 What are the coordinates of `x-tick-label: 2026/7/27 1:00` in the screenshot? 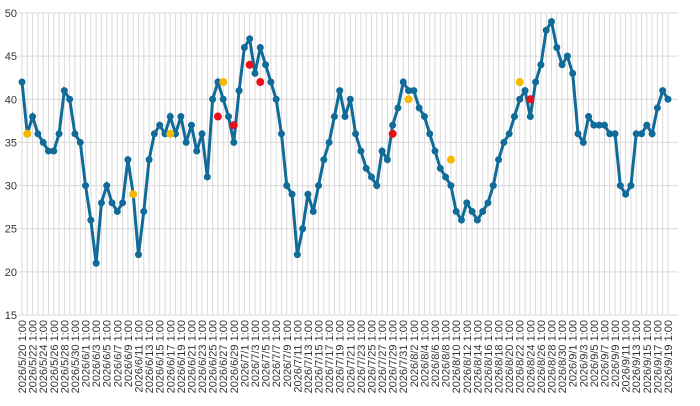 It's located at (383, 356).